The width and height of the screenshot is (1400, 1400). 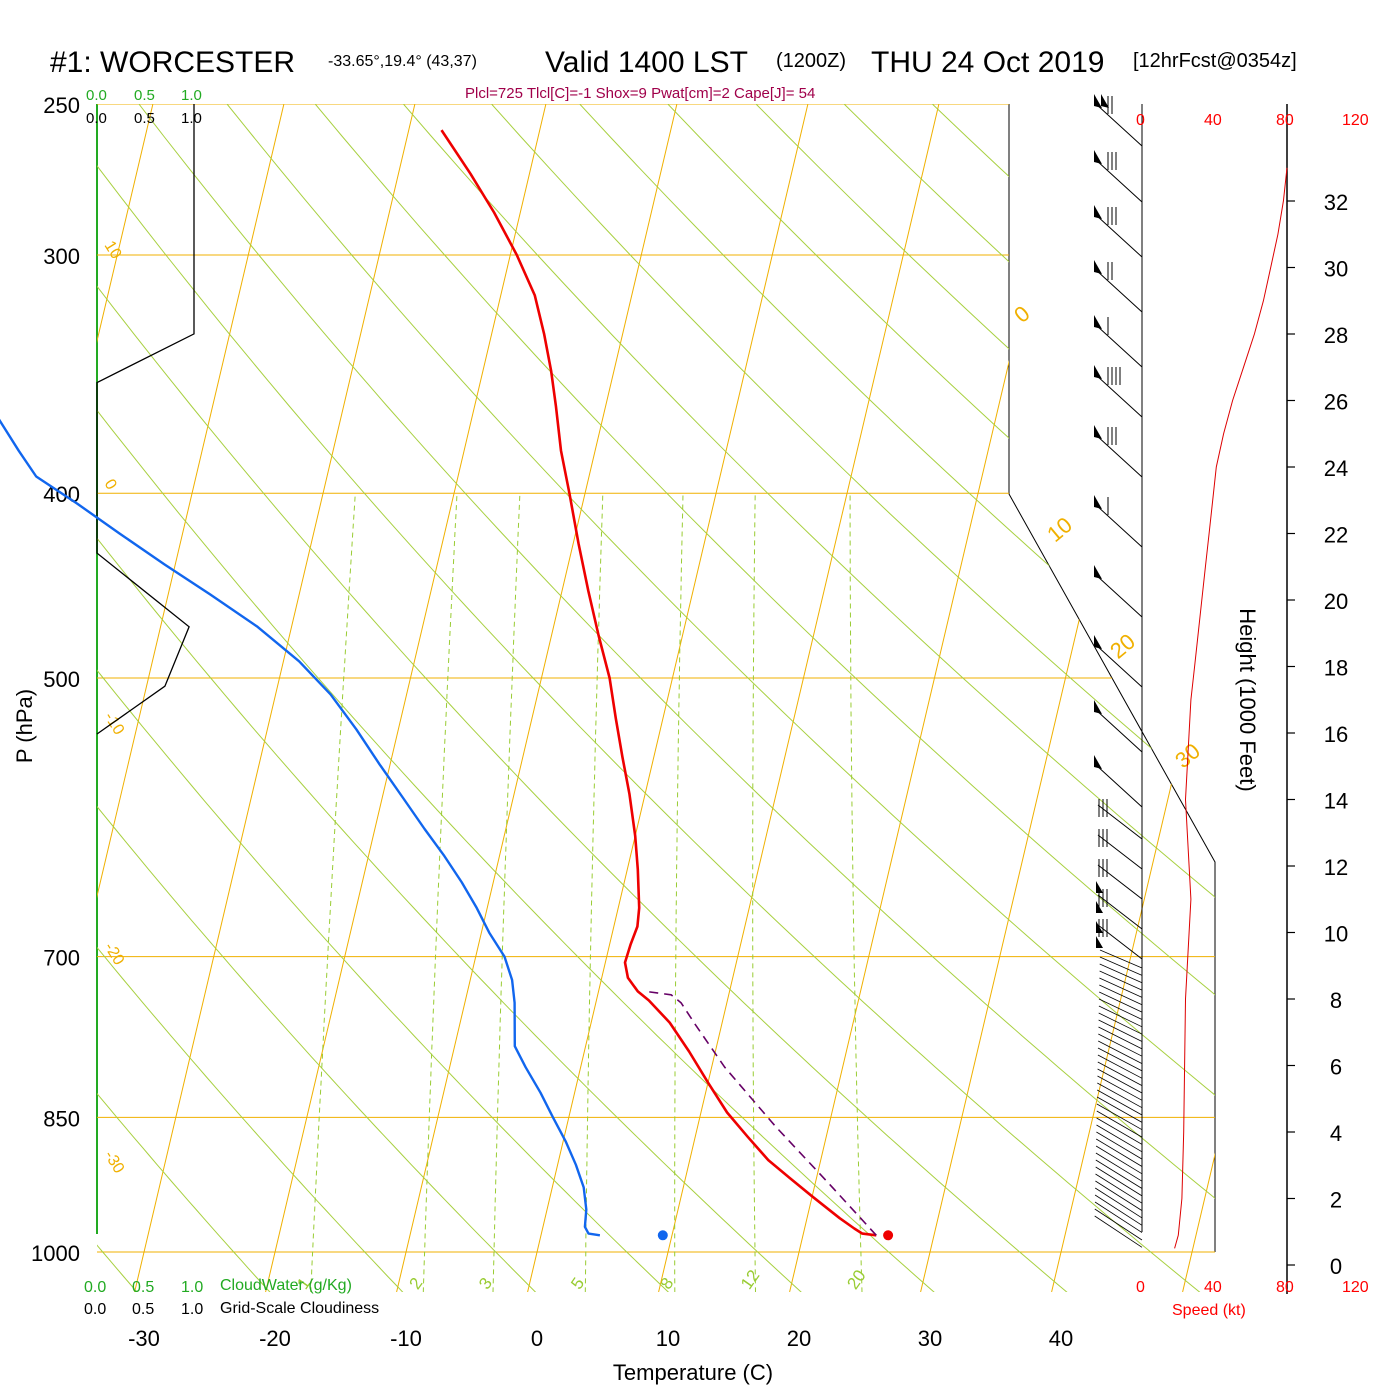 What do you see at coordinates (144, 1338) in the screenshot?
I see `x-tick--30: -30` at bounding box center [144, 1338].